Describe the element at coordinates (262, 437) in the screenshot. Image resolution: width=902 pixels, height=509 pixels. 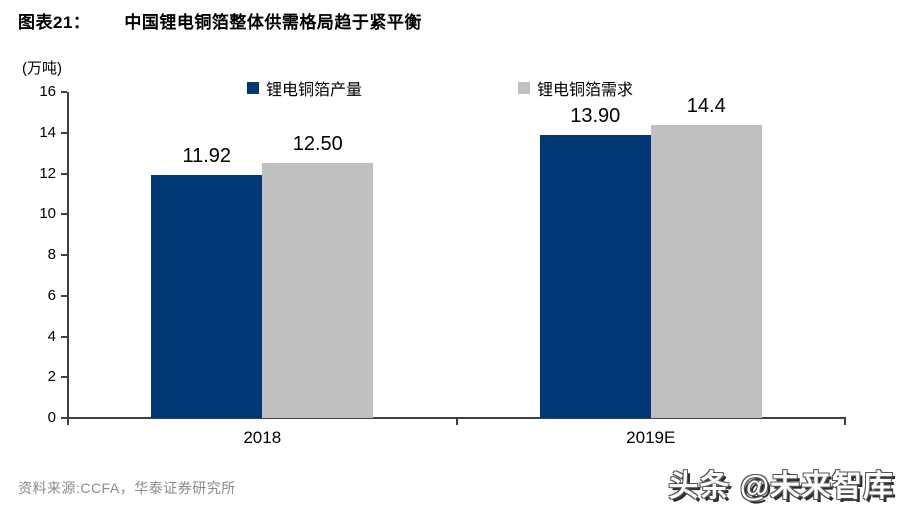
I see `x-category-label: 2018` at that location.